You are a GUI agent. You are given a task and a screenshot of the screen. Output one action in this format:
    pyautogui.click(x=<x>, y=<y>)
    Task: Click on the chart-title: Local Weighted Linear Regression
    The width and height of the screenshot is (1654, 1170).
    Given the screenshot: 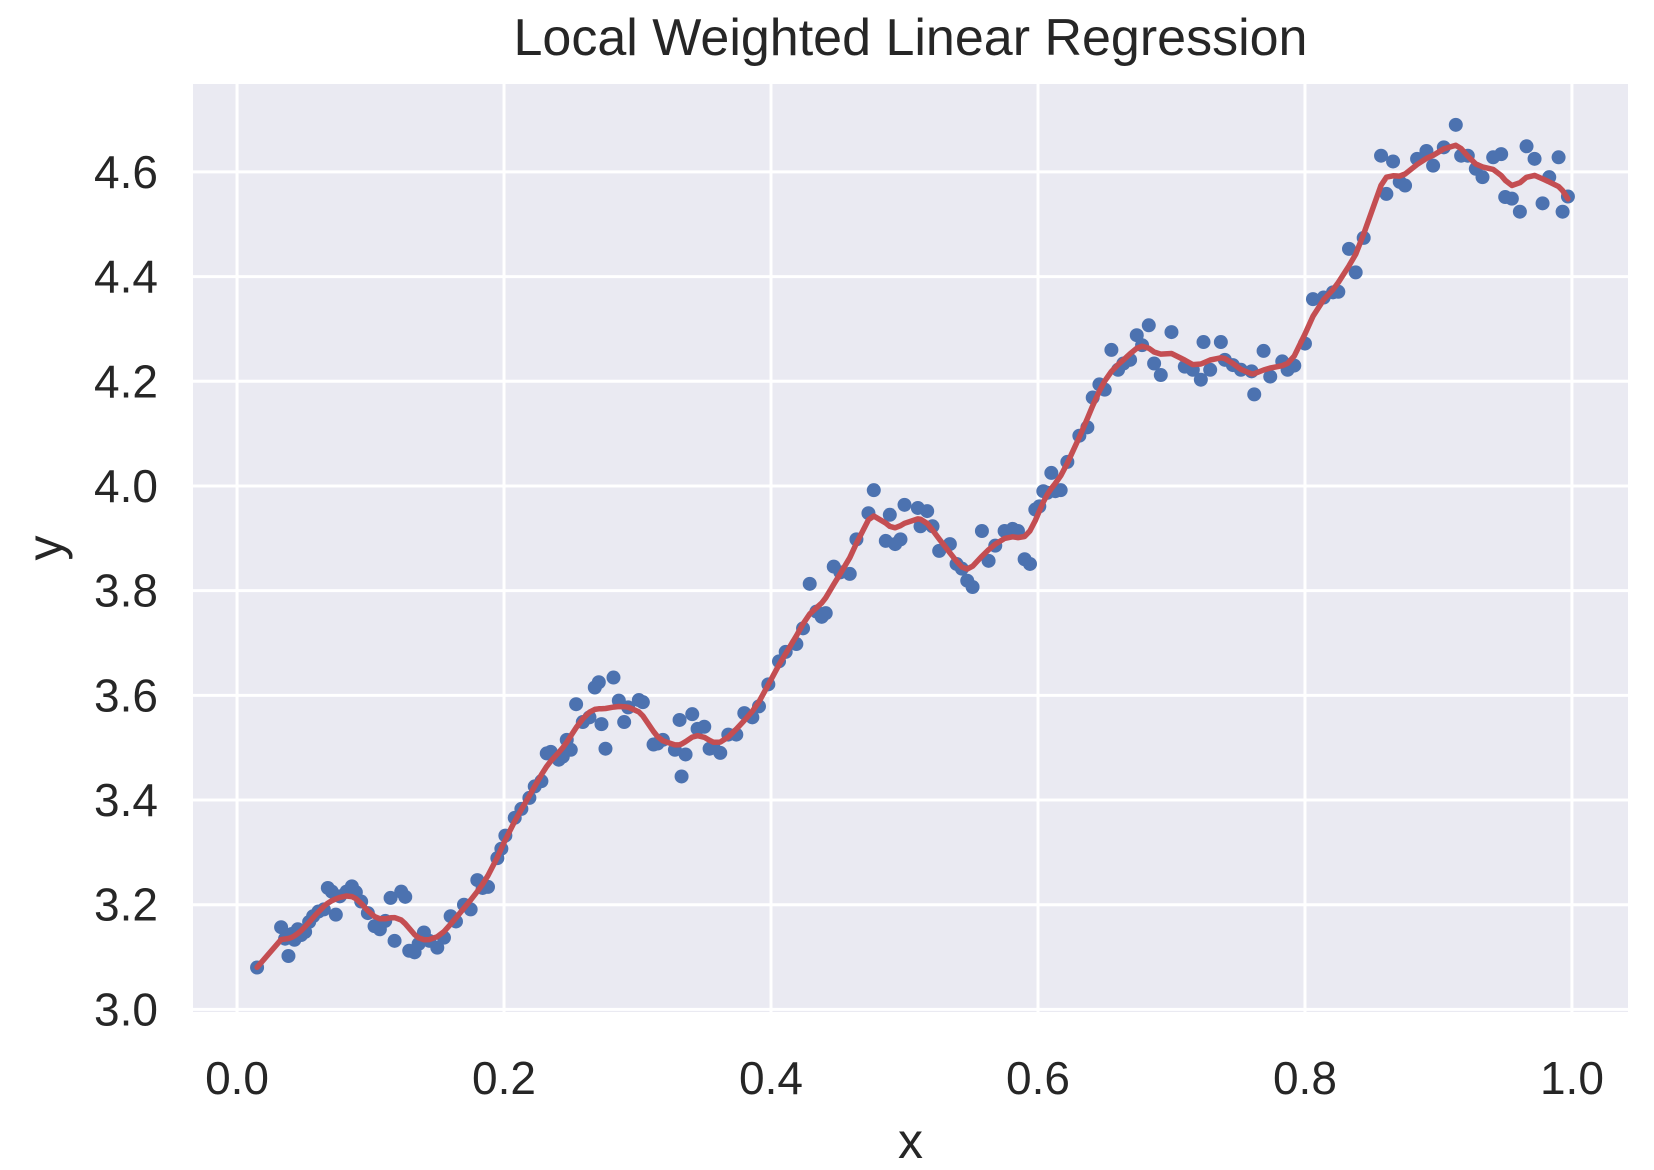 What is the action you would take?
    pyautogui.click(x=910, y=38)
    